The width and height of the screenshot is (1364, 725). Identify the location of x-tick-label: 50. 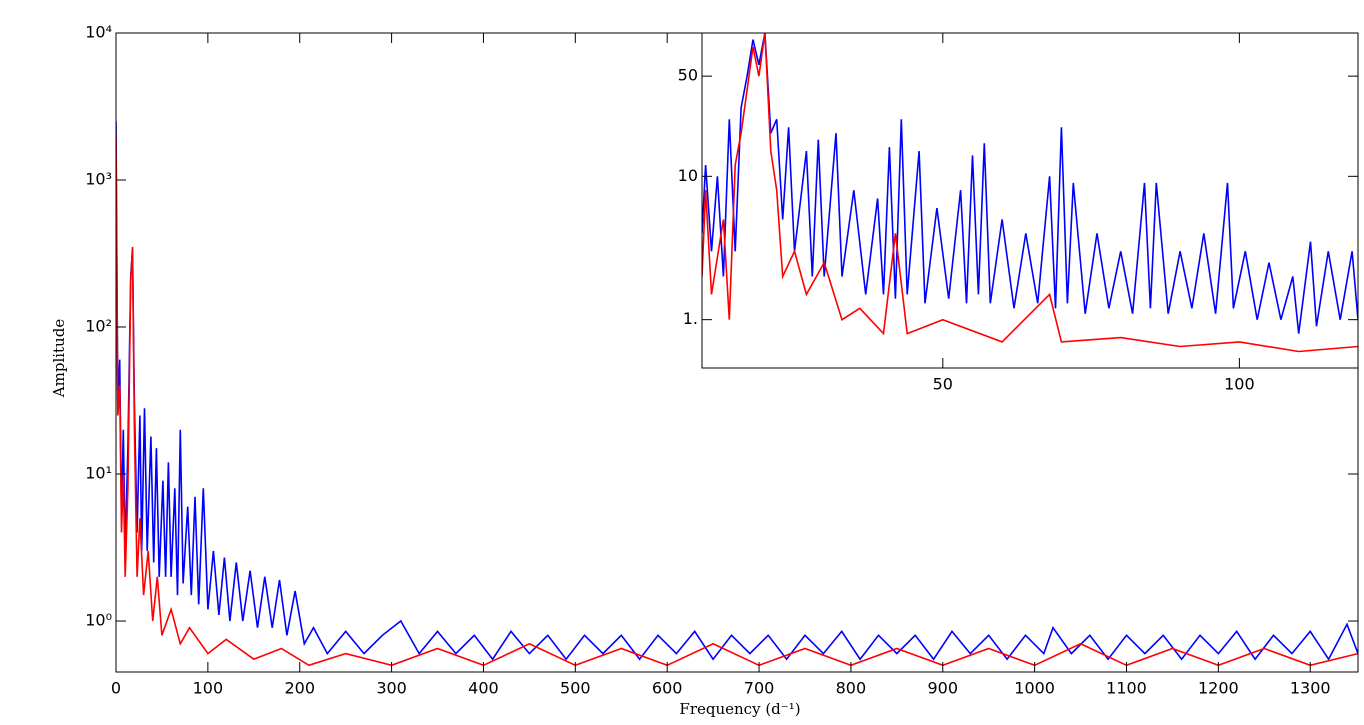
(943, 384).